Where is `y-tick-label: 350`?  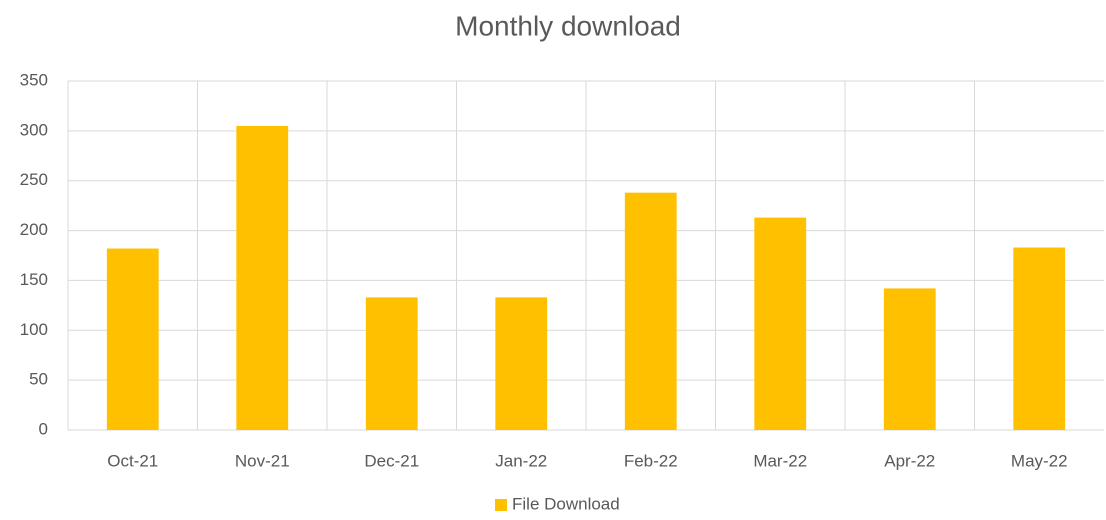
y-tick-label: 350 is located at coordinates (34, 79).